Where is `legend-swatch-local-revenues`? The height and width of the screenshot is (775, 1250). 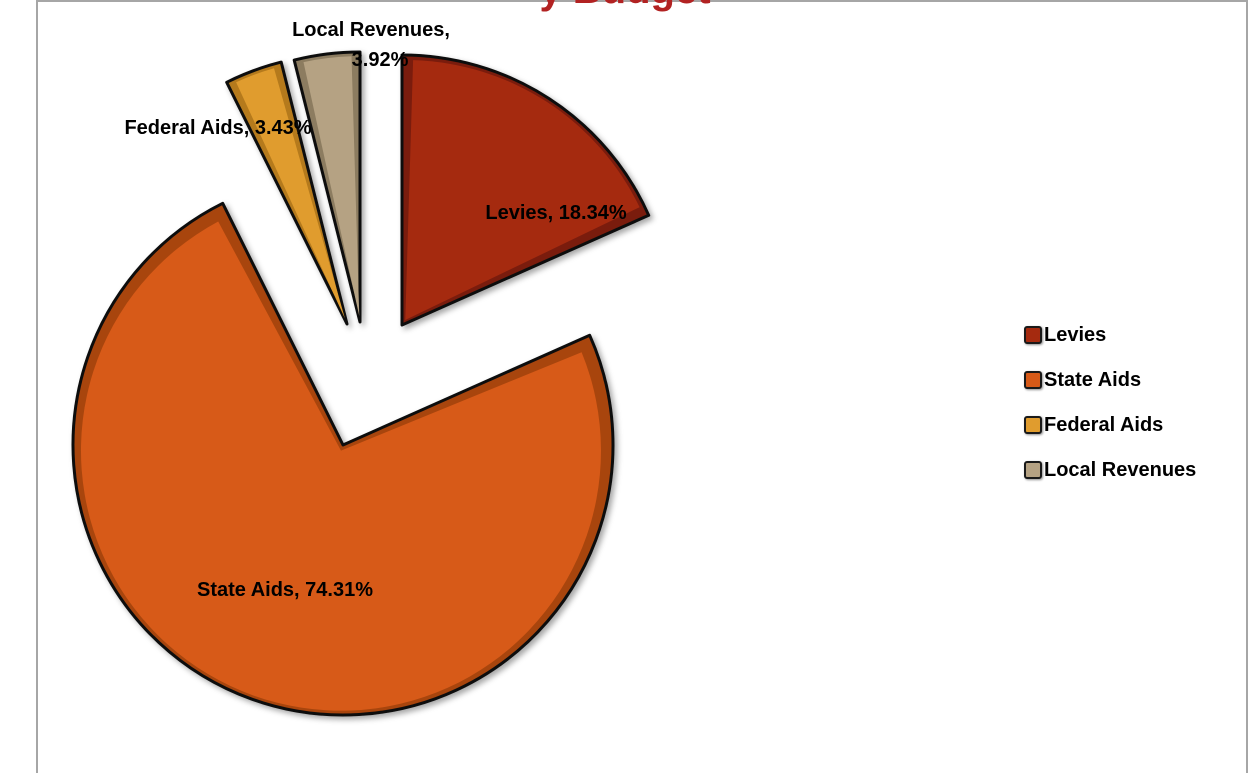
legend-swatch-local-revenues is located at coordinates (1033, 469).